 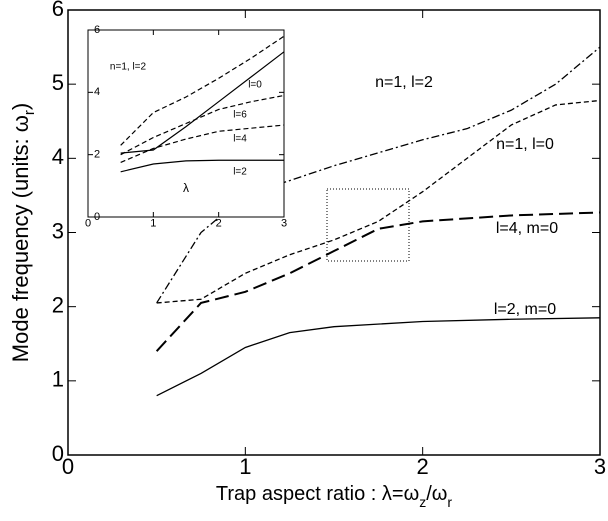 What do you see at coordinates (240, 139) in the screenshot?
I see `series-label: l=4` at bounding box center [240, 139].